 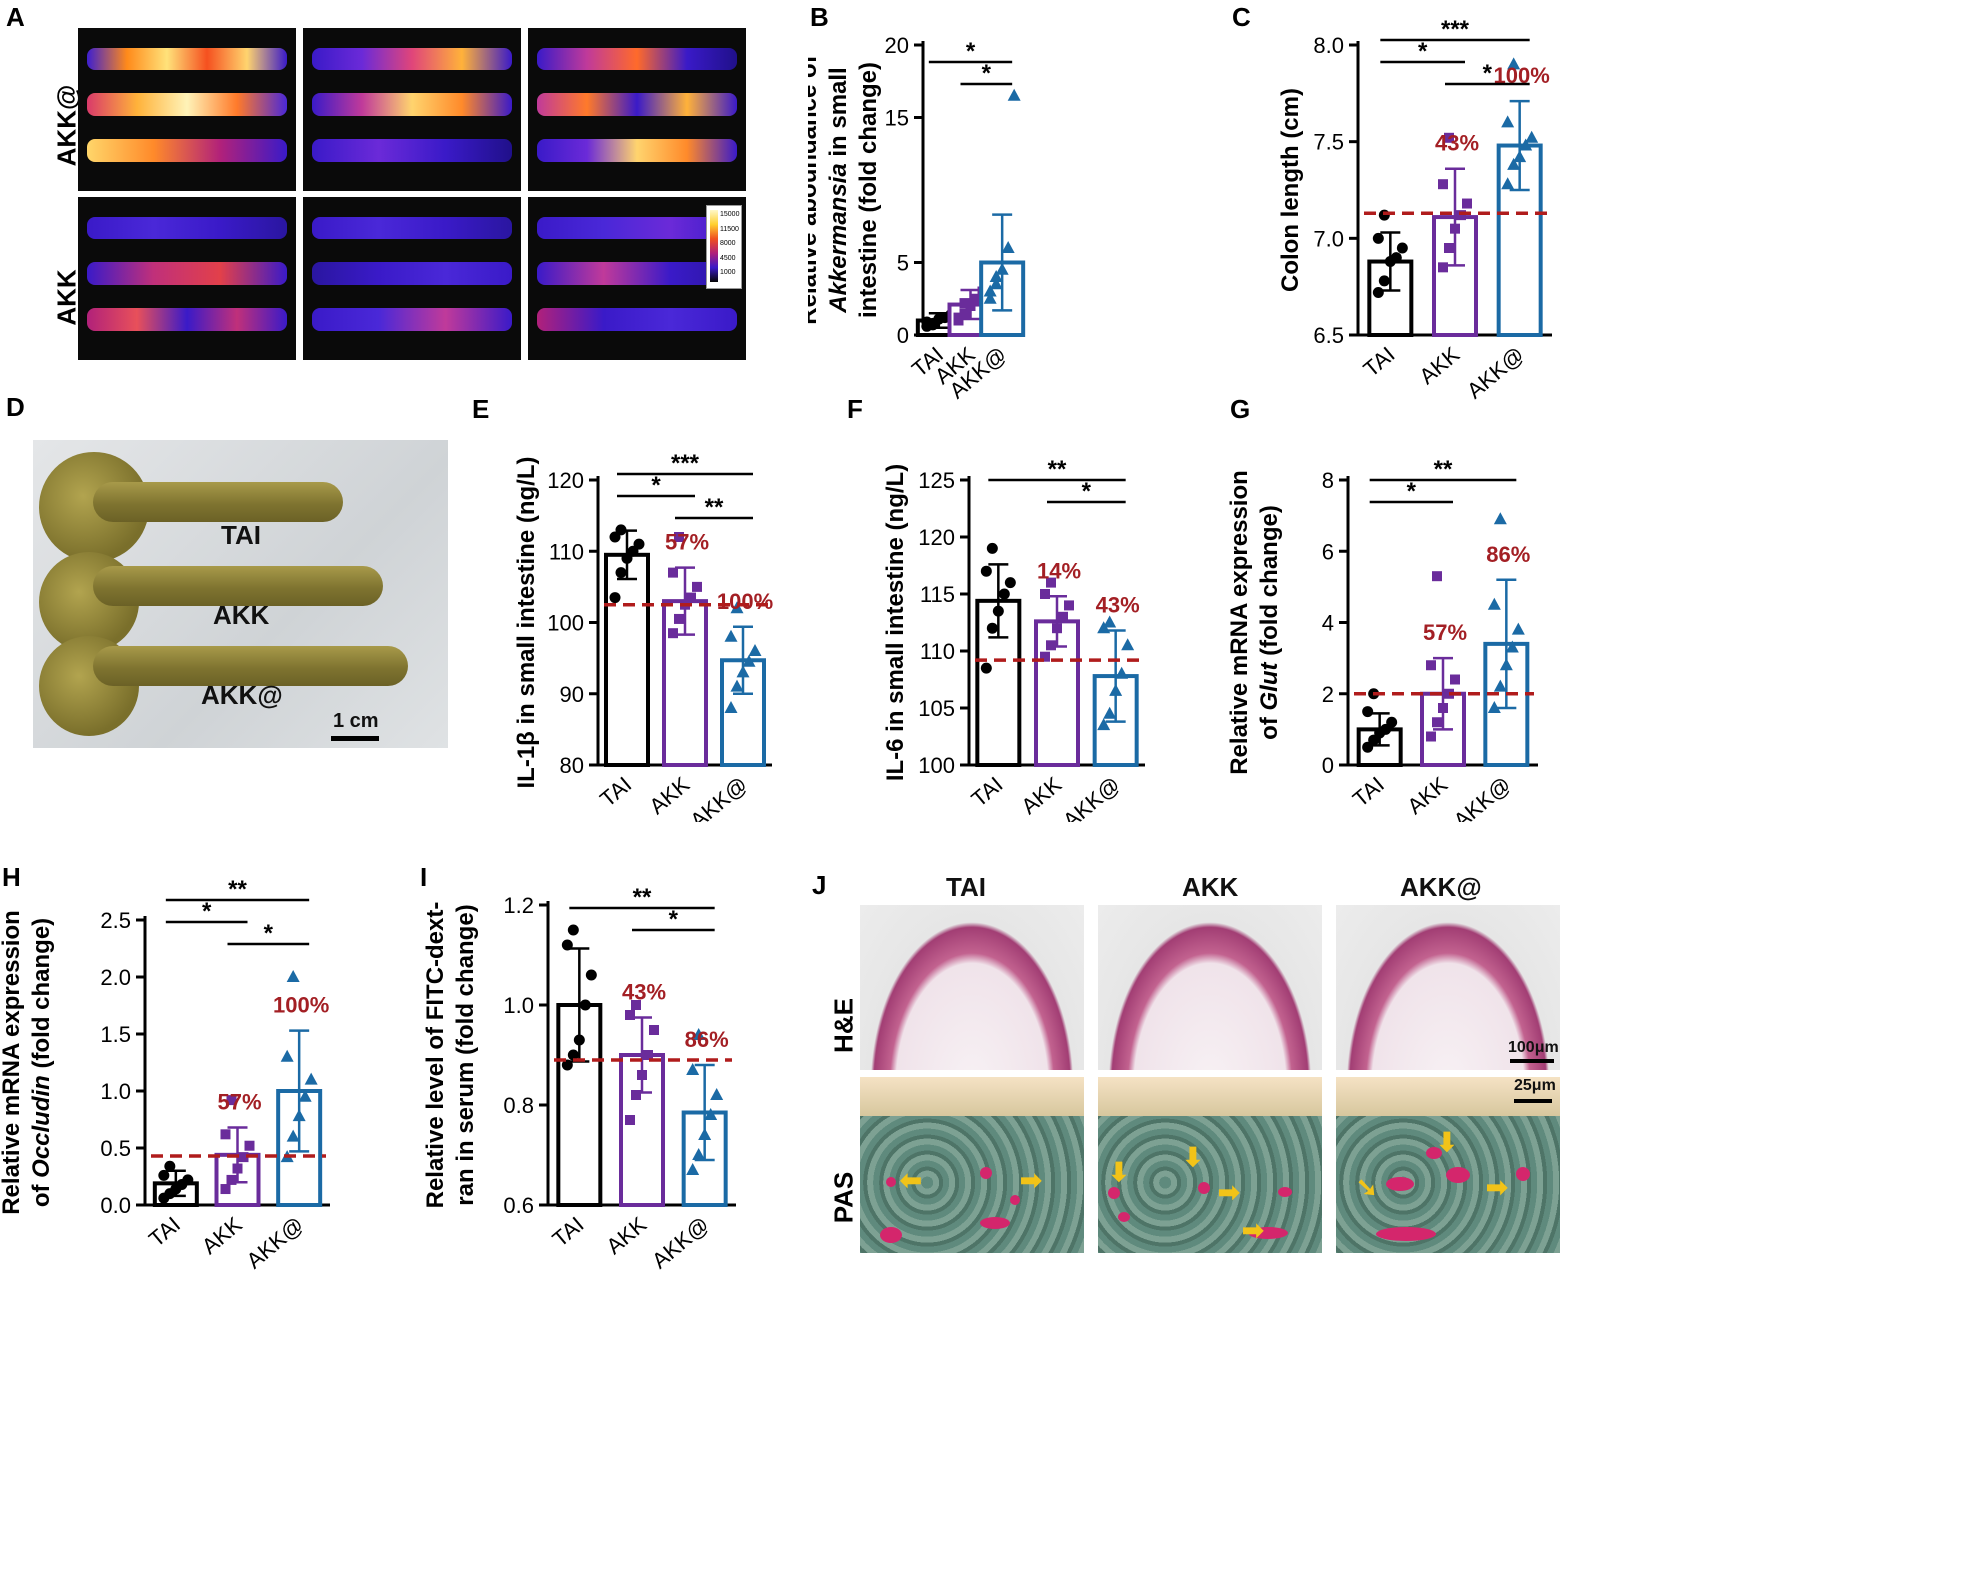 I want to click on panel-d-letter: D, so click(x=15, y=407).